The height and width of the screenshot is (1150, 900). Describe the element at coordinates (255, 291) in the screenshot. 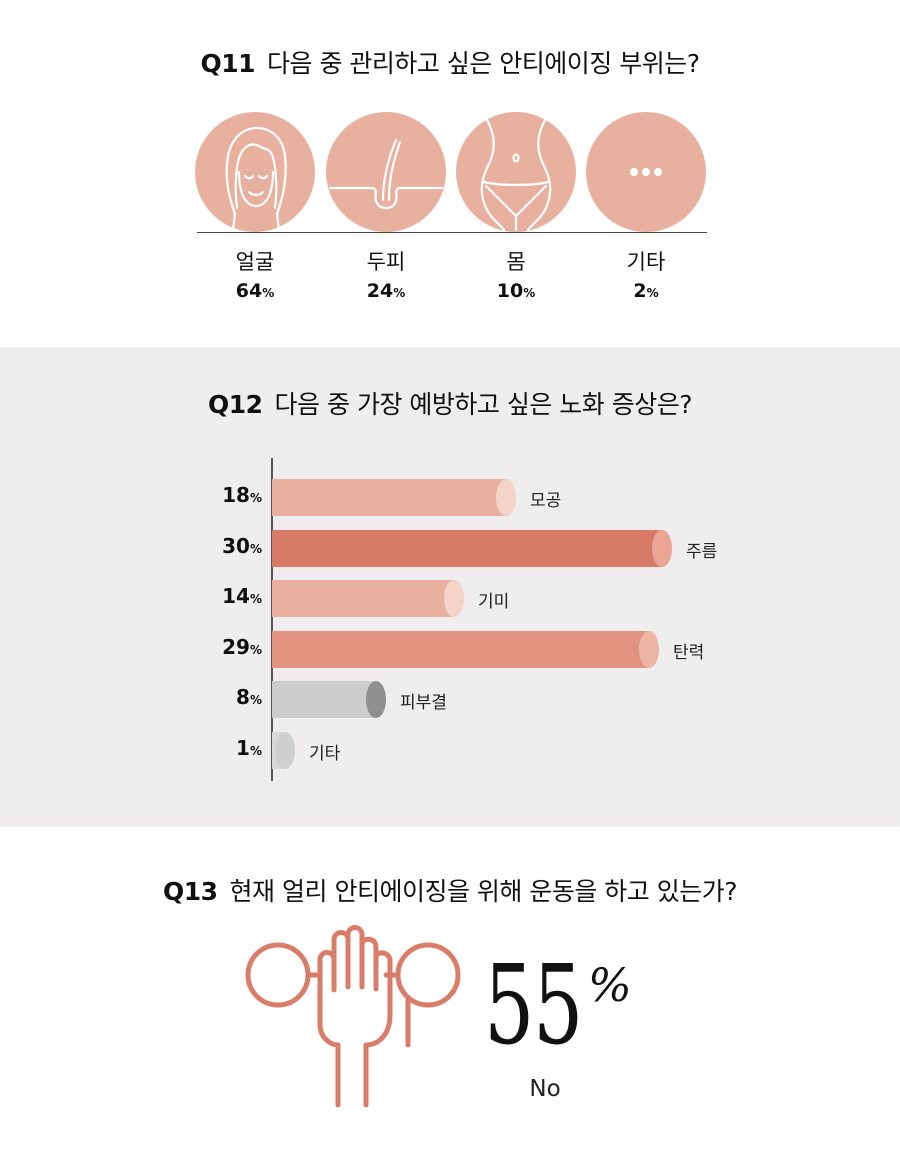

I see `item-pct-face: 64%` at that location.